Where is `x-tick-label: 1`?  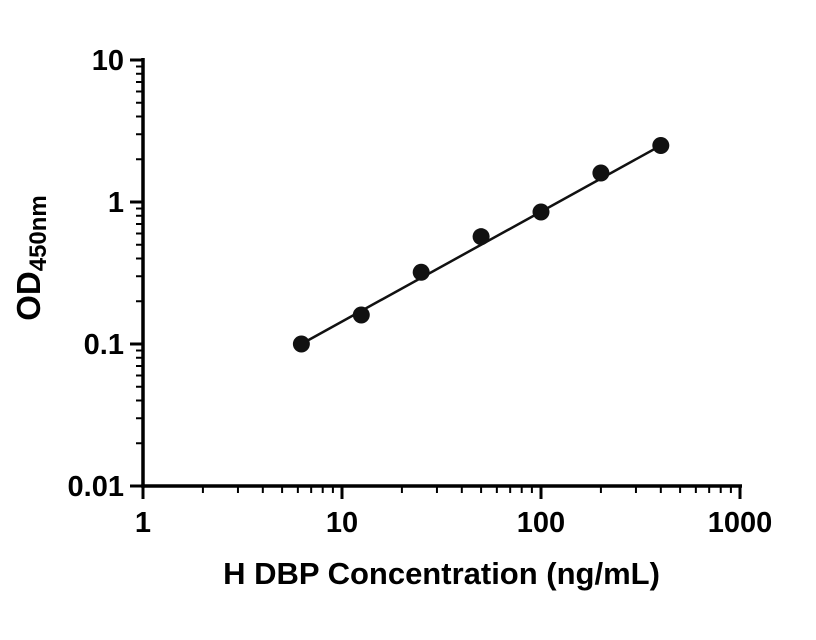
x-tick-label: 1 is located at coordinates (143, 523).